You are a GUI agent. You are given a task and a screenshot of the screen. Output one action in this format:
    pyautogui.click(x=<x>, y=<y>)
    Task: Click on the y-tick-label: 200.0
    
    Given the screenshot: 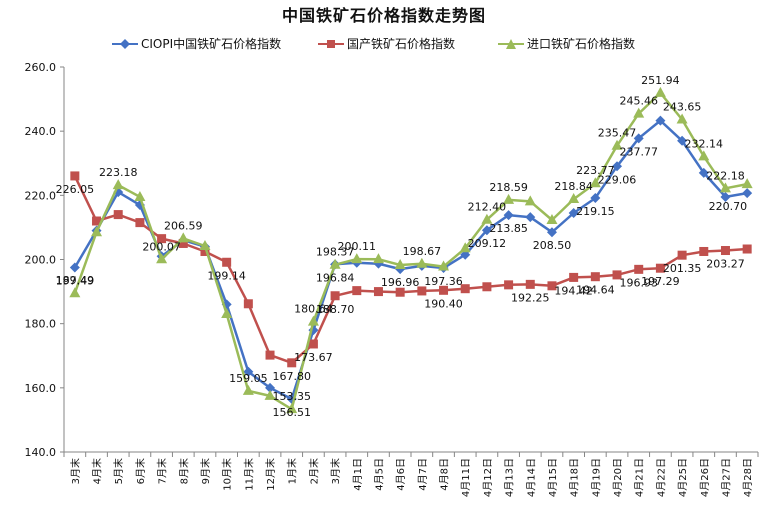 What is the action you would take?
    pyautogui.click(x=41, y=260)
    